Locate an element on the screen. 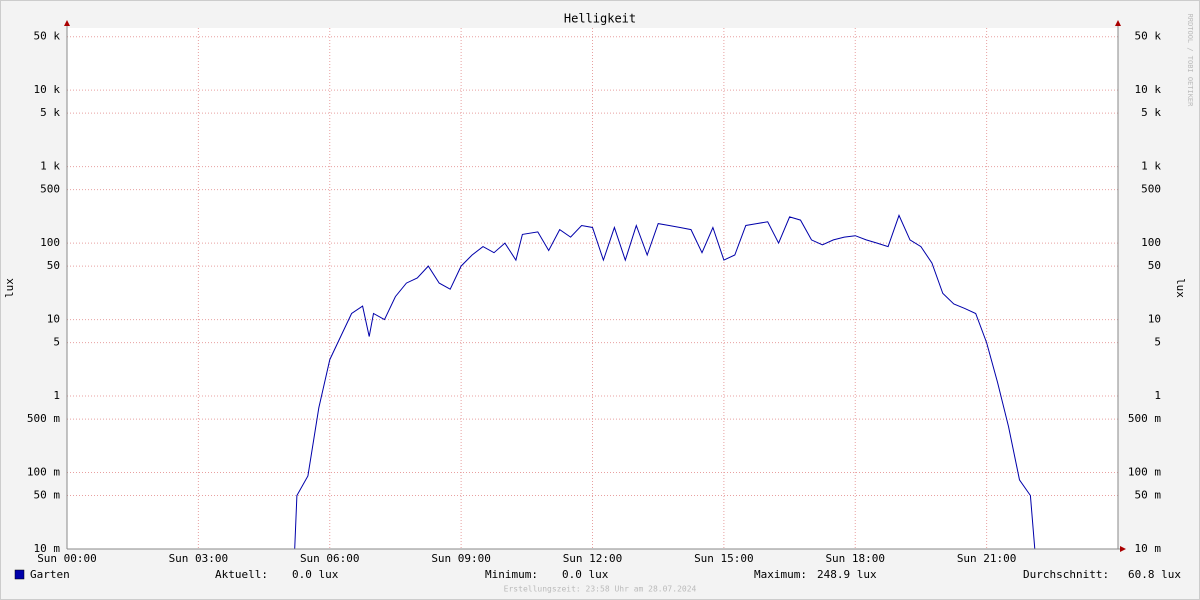 Image resolution: width=1200 pixels, height=600 pixels. y-tick-label: 50 k is located at coordinates (47, 36).